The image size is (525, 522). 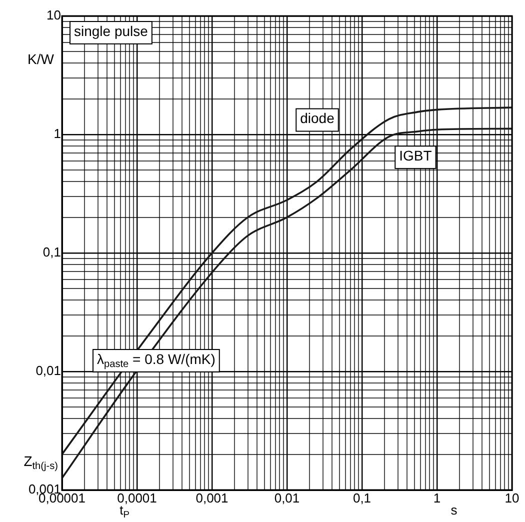 What do you see at coordinates (287, 498) in the screenshot?
I see `x-tick-label: 0,01` at bounding box center [287, 498].